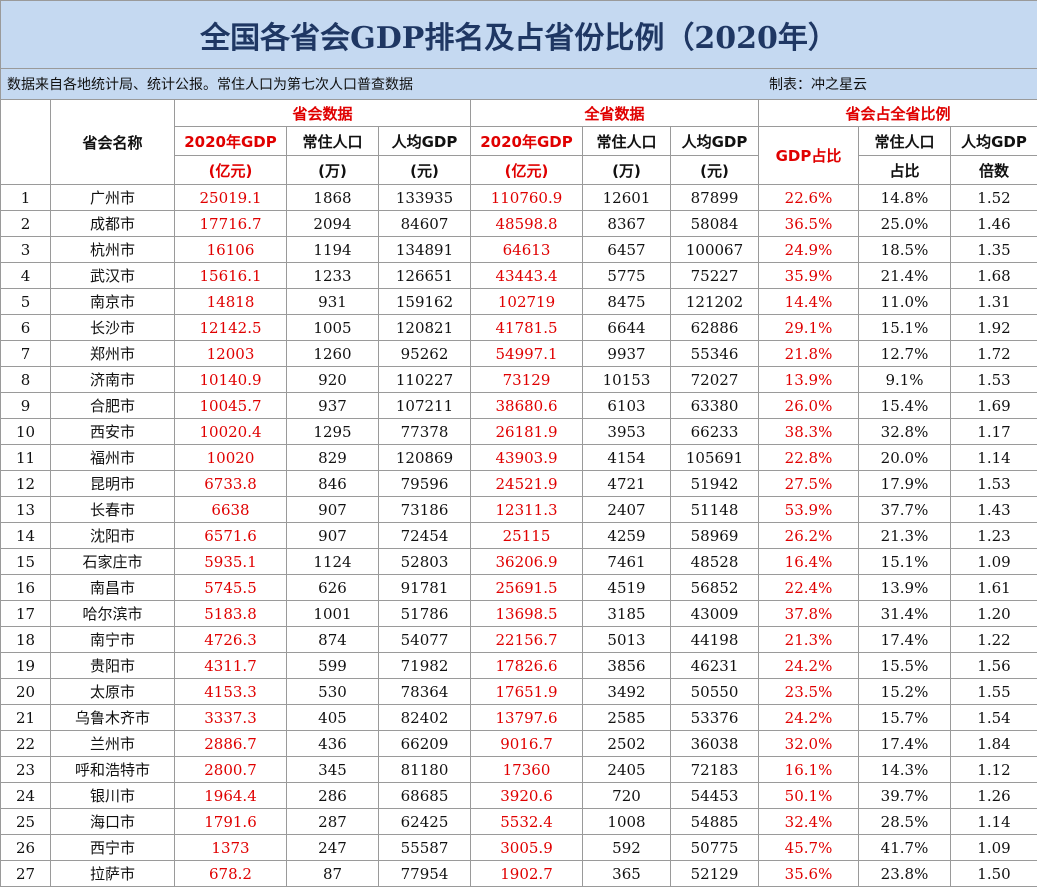 This screenshot has width=1037, height=891. Describe the element at coordinates (230, 249) in the screenshot. I see `cell-cap-gdp: 16106` at that location.